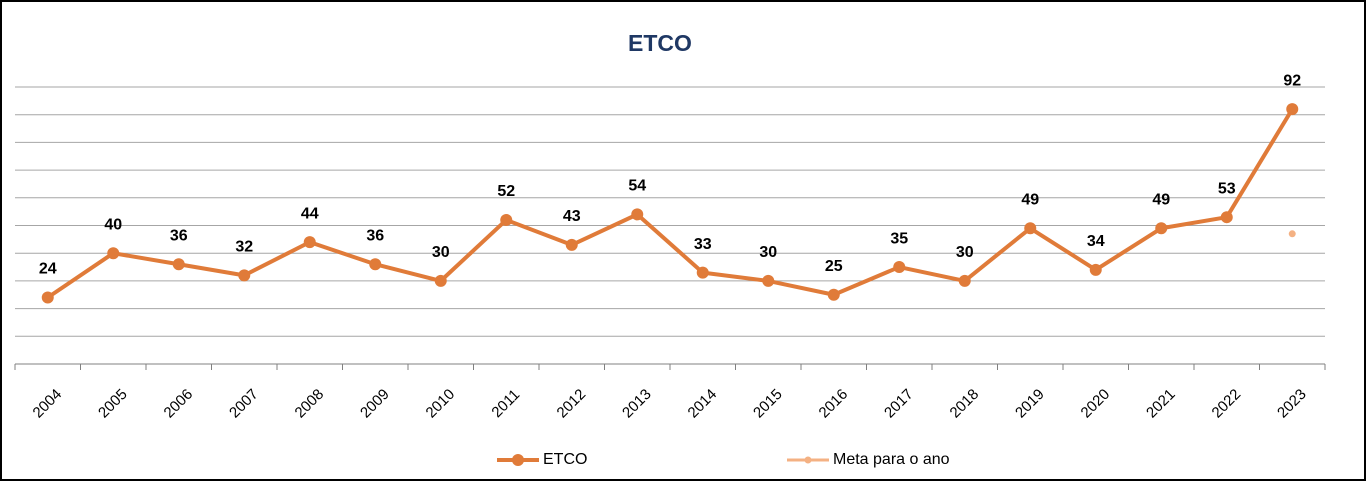 The width and height of the screenshot is (1366, 481). Describe the element at coordinates (660, 43) in the screenshot. I see `chart-title: ETCO` at that location.